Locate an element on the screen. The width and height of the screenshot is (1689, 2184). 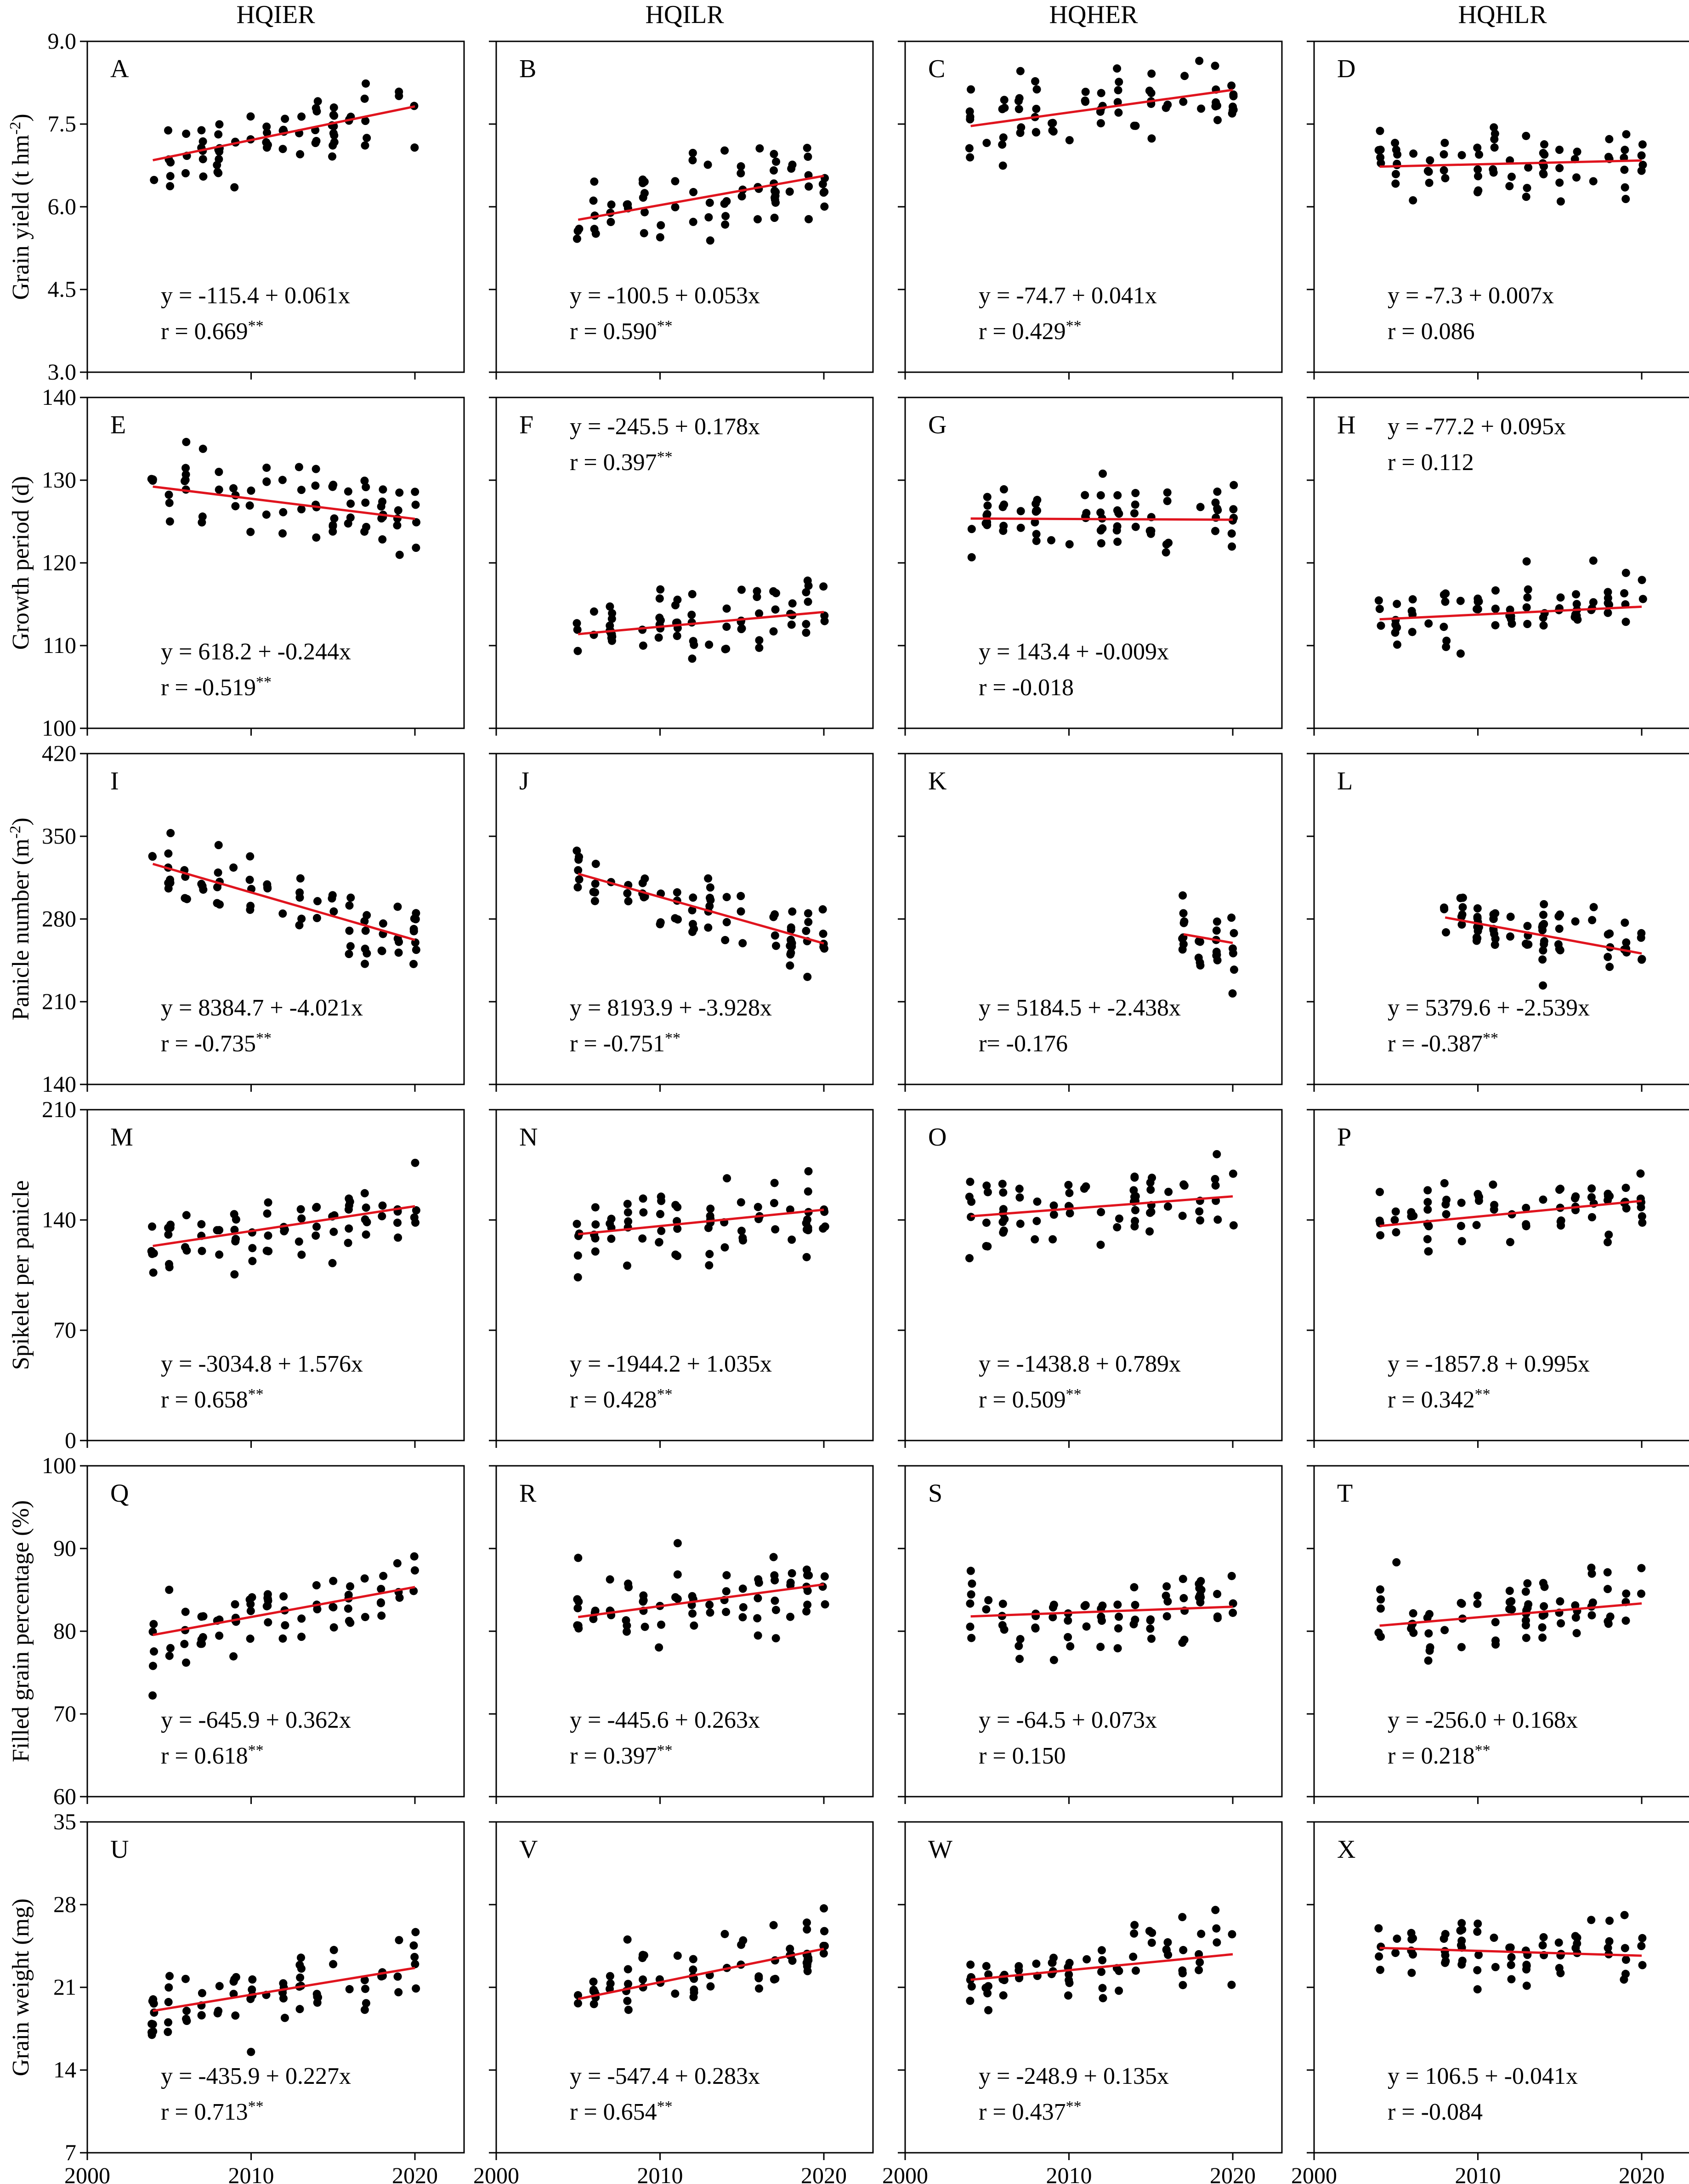
correlation-coefficient: r = 0.218** is located at coordinates (1439, 1756).